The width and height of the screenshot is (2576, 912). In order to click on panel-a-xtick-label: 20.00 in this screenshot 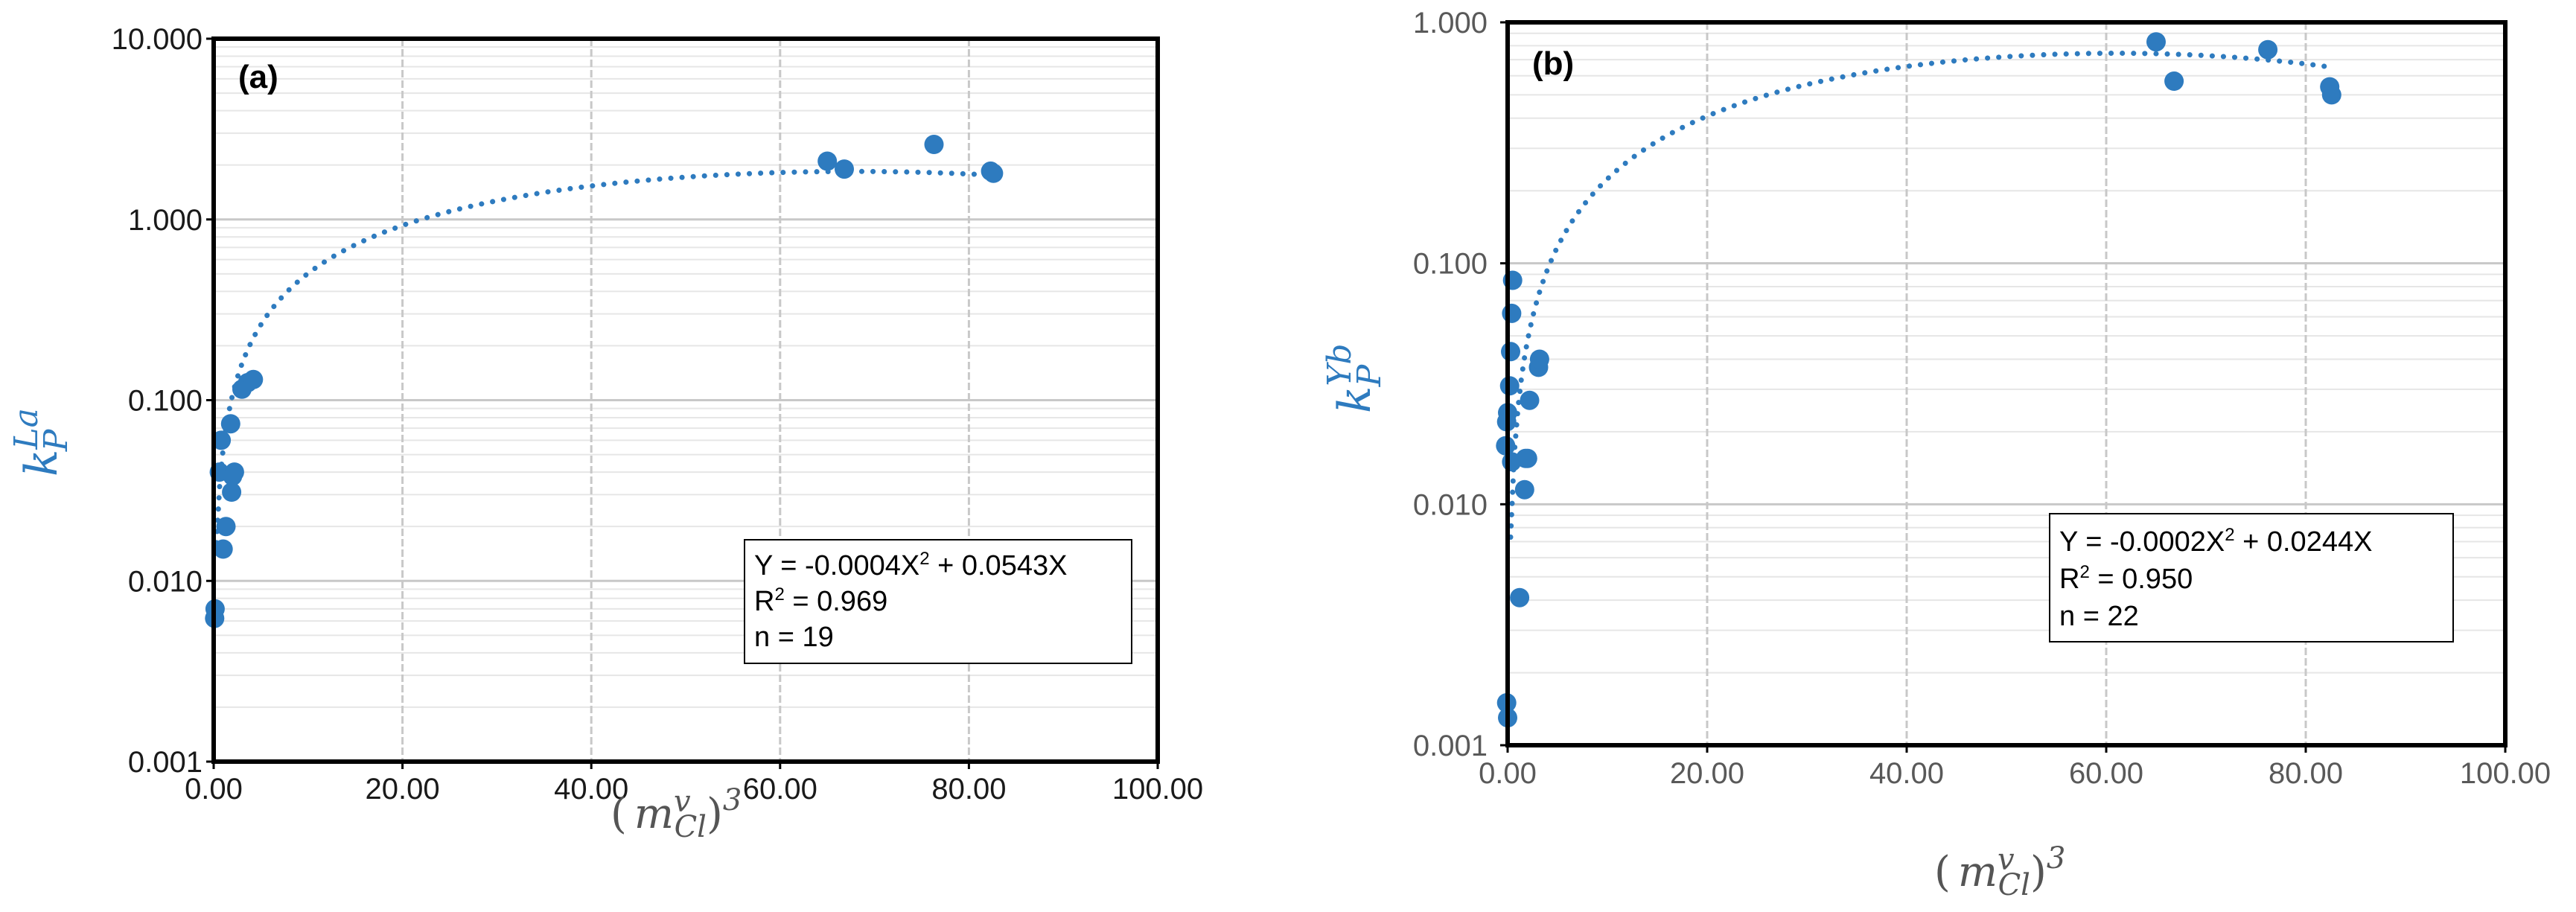, I will do `click(403, 789)`.